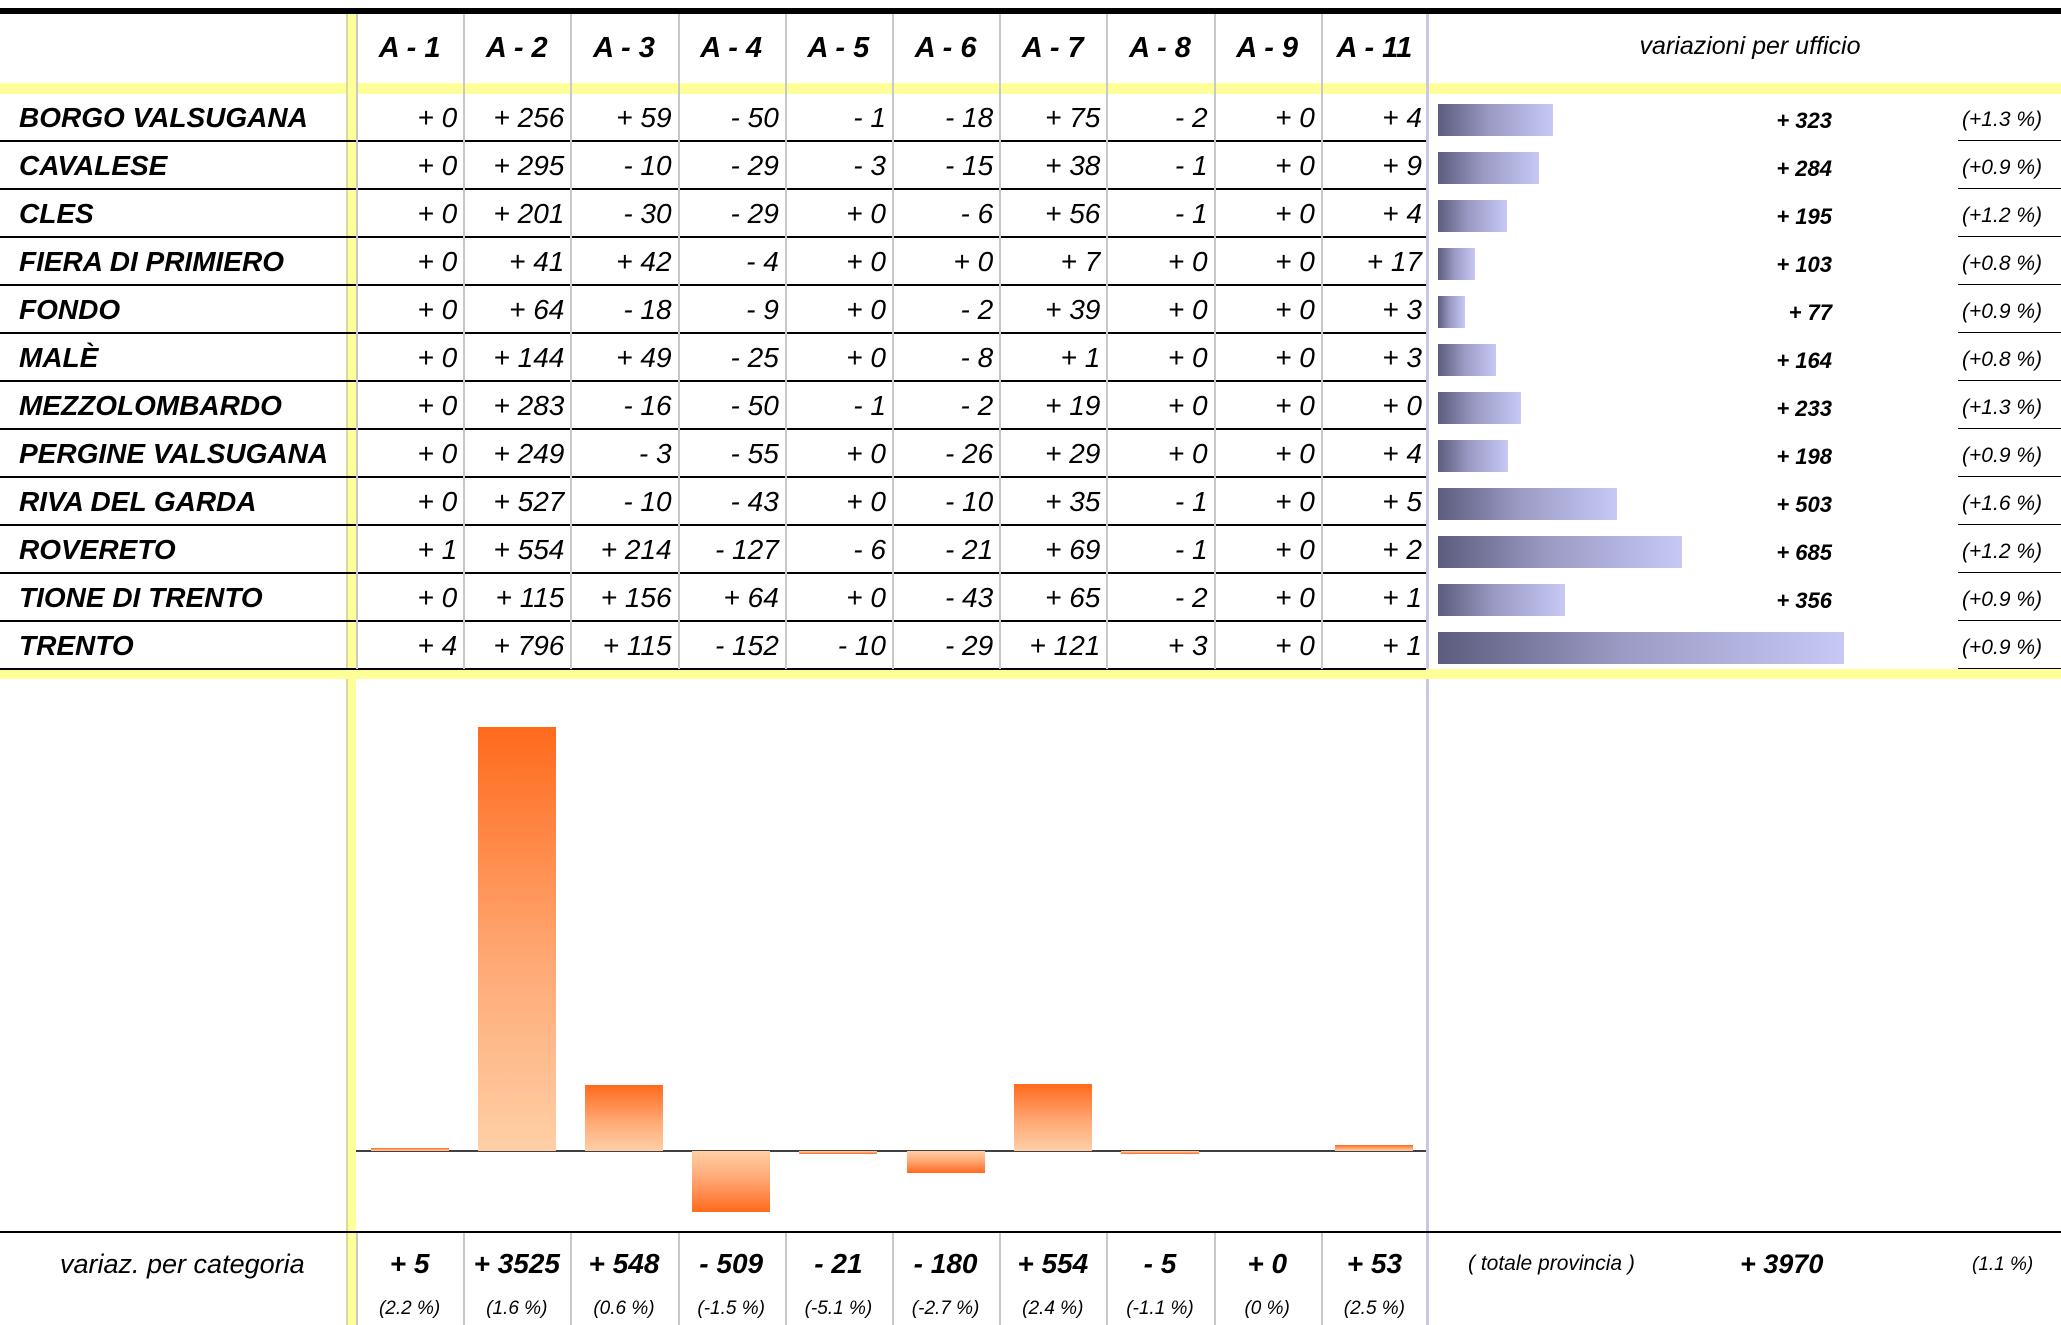 This screenshot has width=2061, height=1325. I want to click on table-cell: - 55, so click(754, 453).